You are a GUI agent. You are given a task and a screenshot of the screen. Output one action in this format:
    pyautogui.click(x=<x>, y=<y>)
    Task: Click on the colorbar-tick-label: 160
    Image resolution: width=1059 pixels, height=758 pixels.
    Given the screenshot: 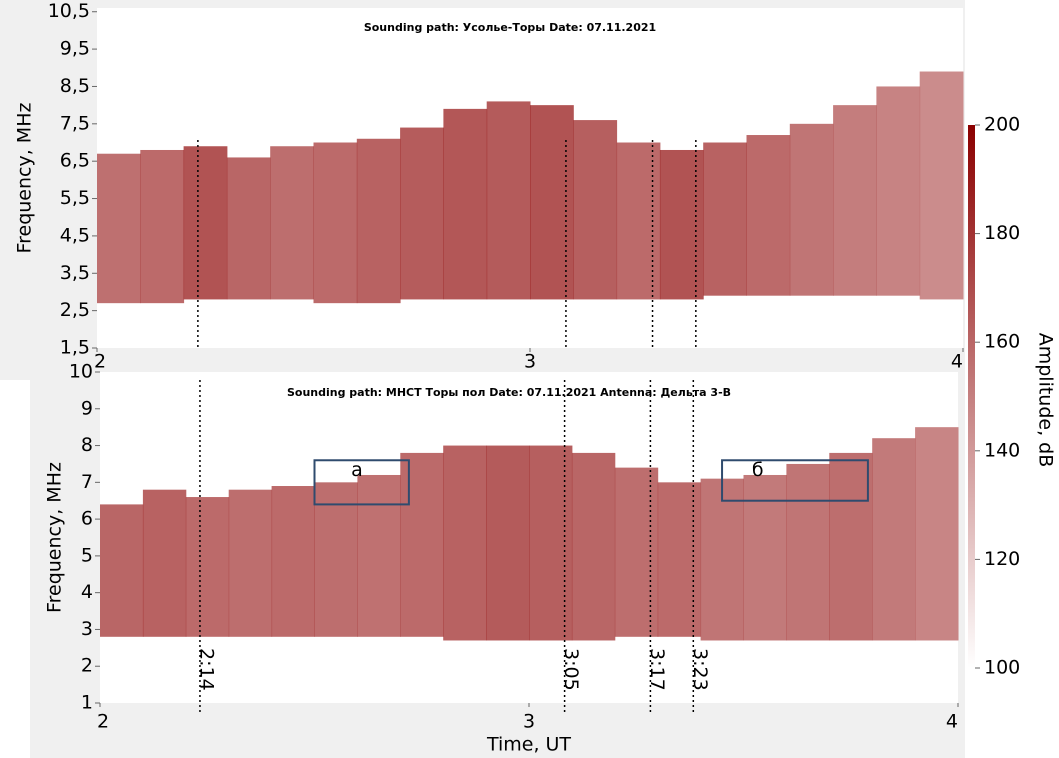 What is the action you would take?
    pyautogui.click(x=1002, y=342)
    